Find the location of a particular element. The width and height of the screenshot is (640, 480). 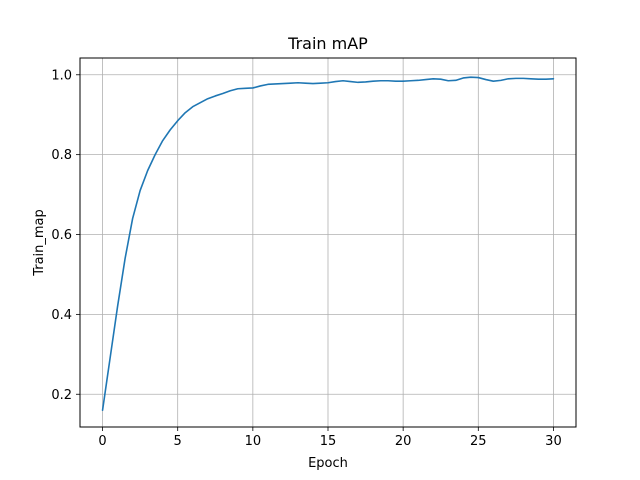

x-tick-label: 10 is located at coordinates (253, 441).